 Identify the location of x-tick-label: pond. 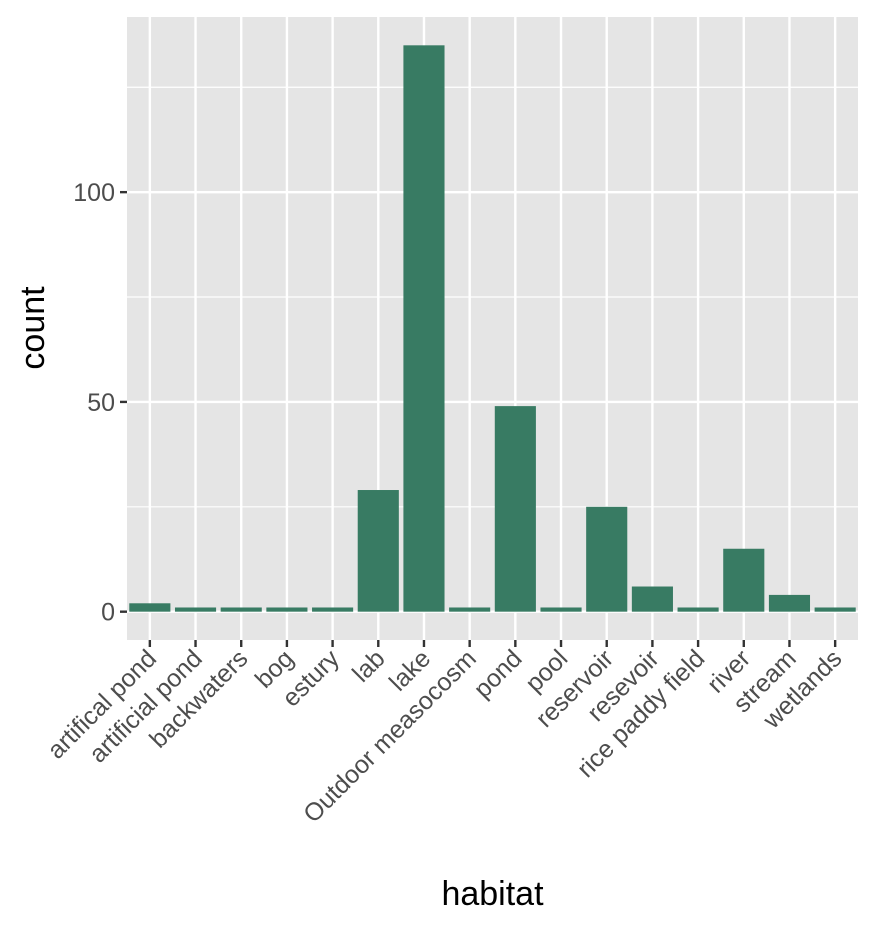
(497, 673).